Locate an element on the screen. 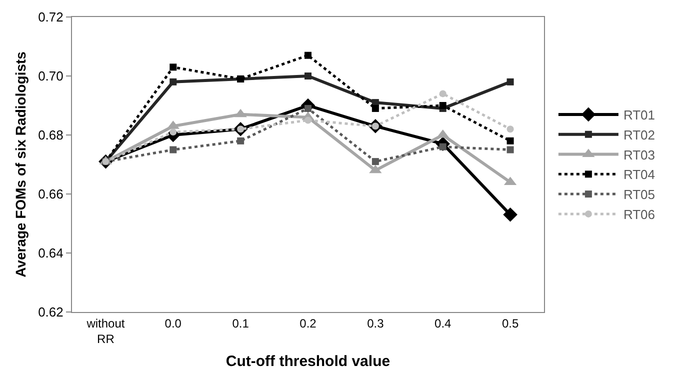  legend-label: RT03 is located at coordinates (639, 154).